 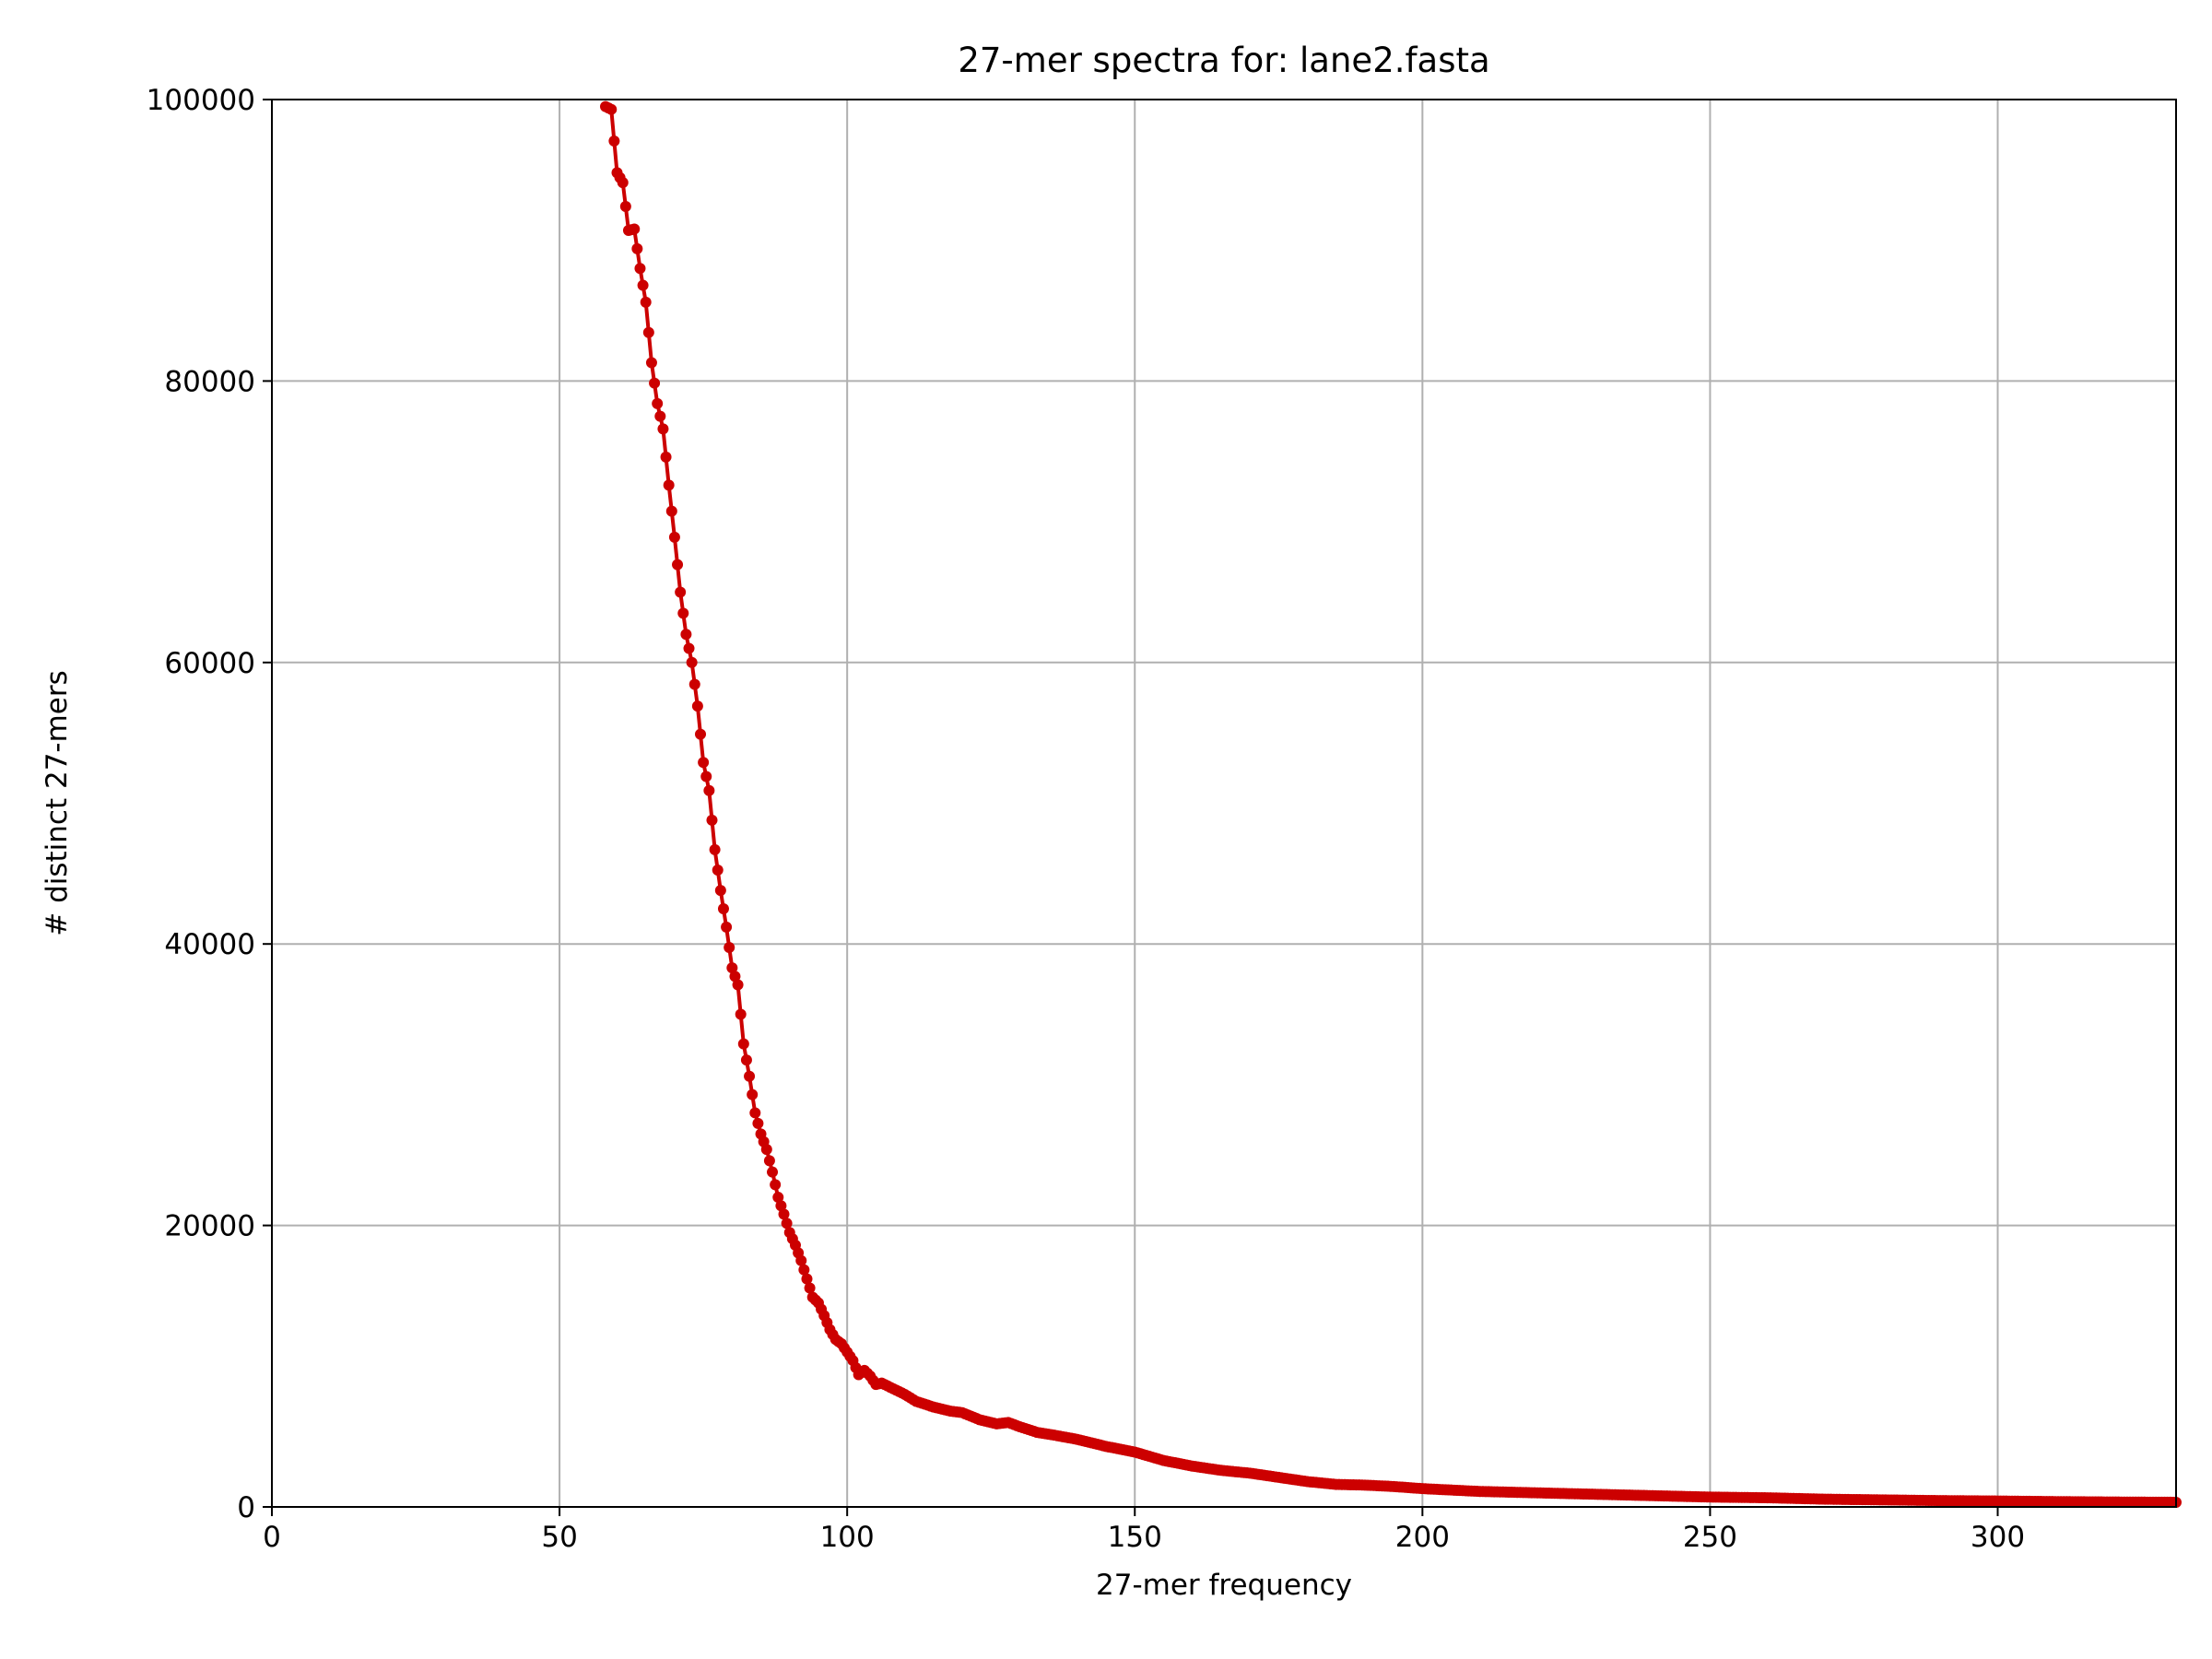 What do you see at coordinates (1223, 60) in the screenshot?
I see `chart-title: 27-mer spectra for: lane2.fasta` at bounding box center [1223, 60].